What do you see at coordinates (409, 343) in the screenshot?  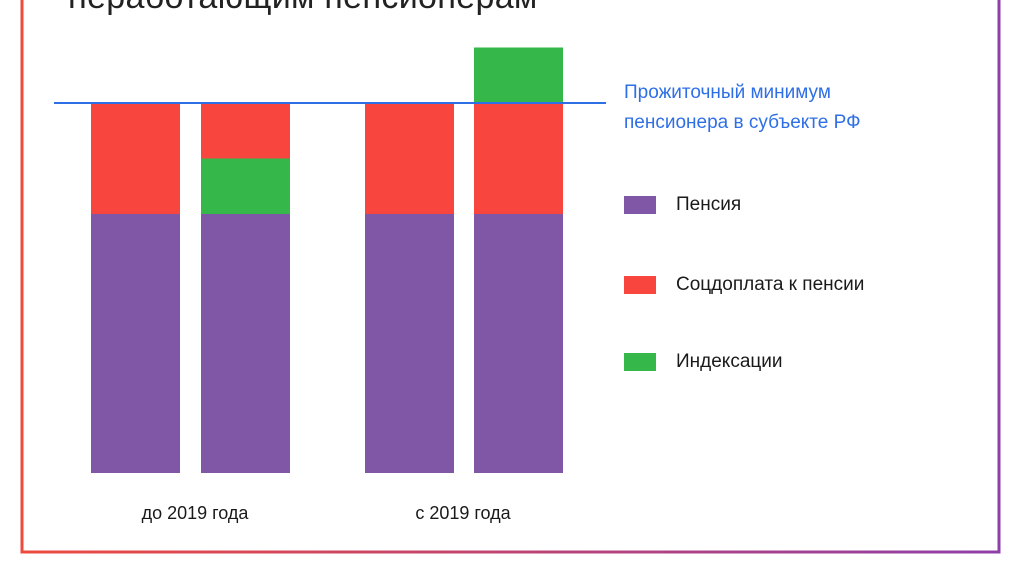 I see `bar-3-segment-pension` at bounding box center [409, 343].